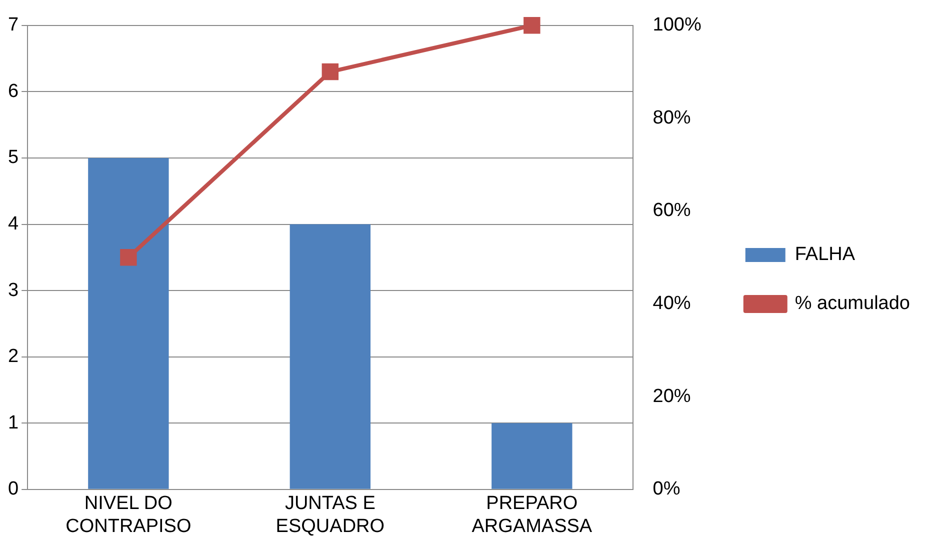  What do you see at coordinates (13, 357) in the screenshot?
I see `y-tick-label: 2` at bounding box center [13, 357].